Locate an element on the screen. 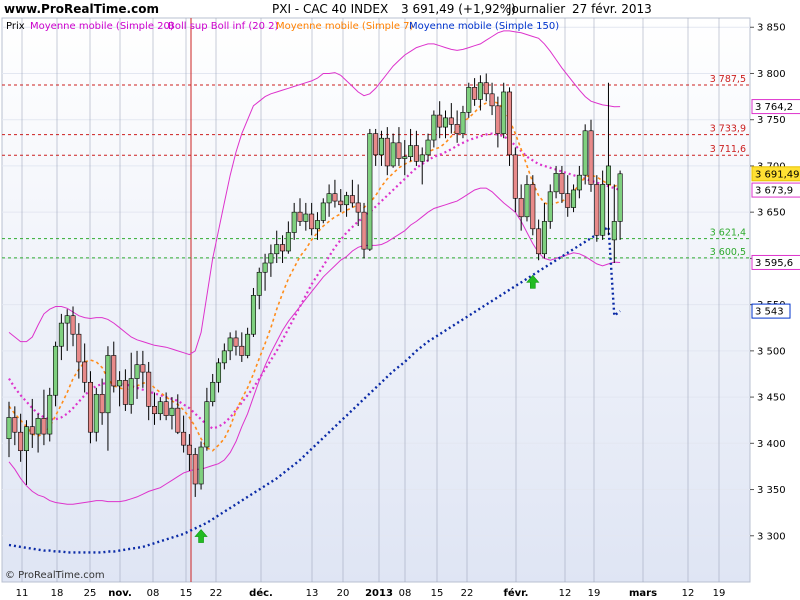 The image size is (800, 600). level-label: 3 711,6 is located at coordinates (728, 149).